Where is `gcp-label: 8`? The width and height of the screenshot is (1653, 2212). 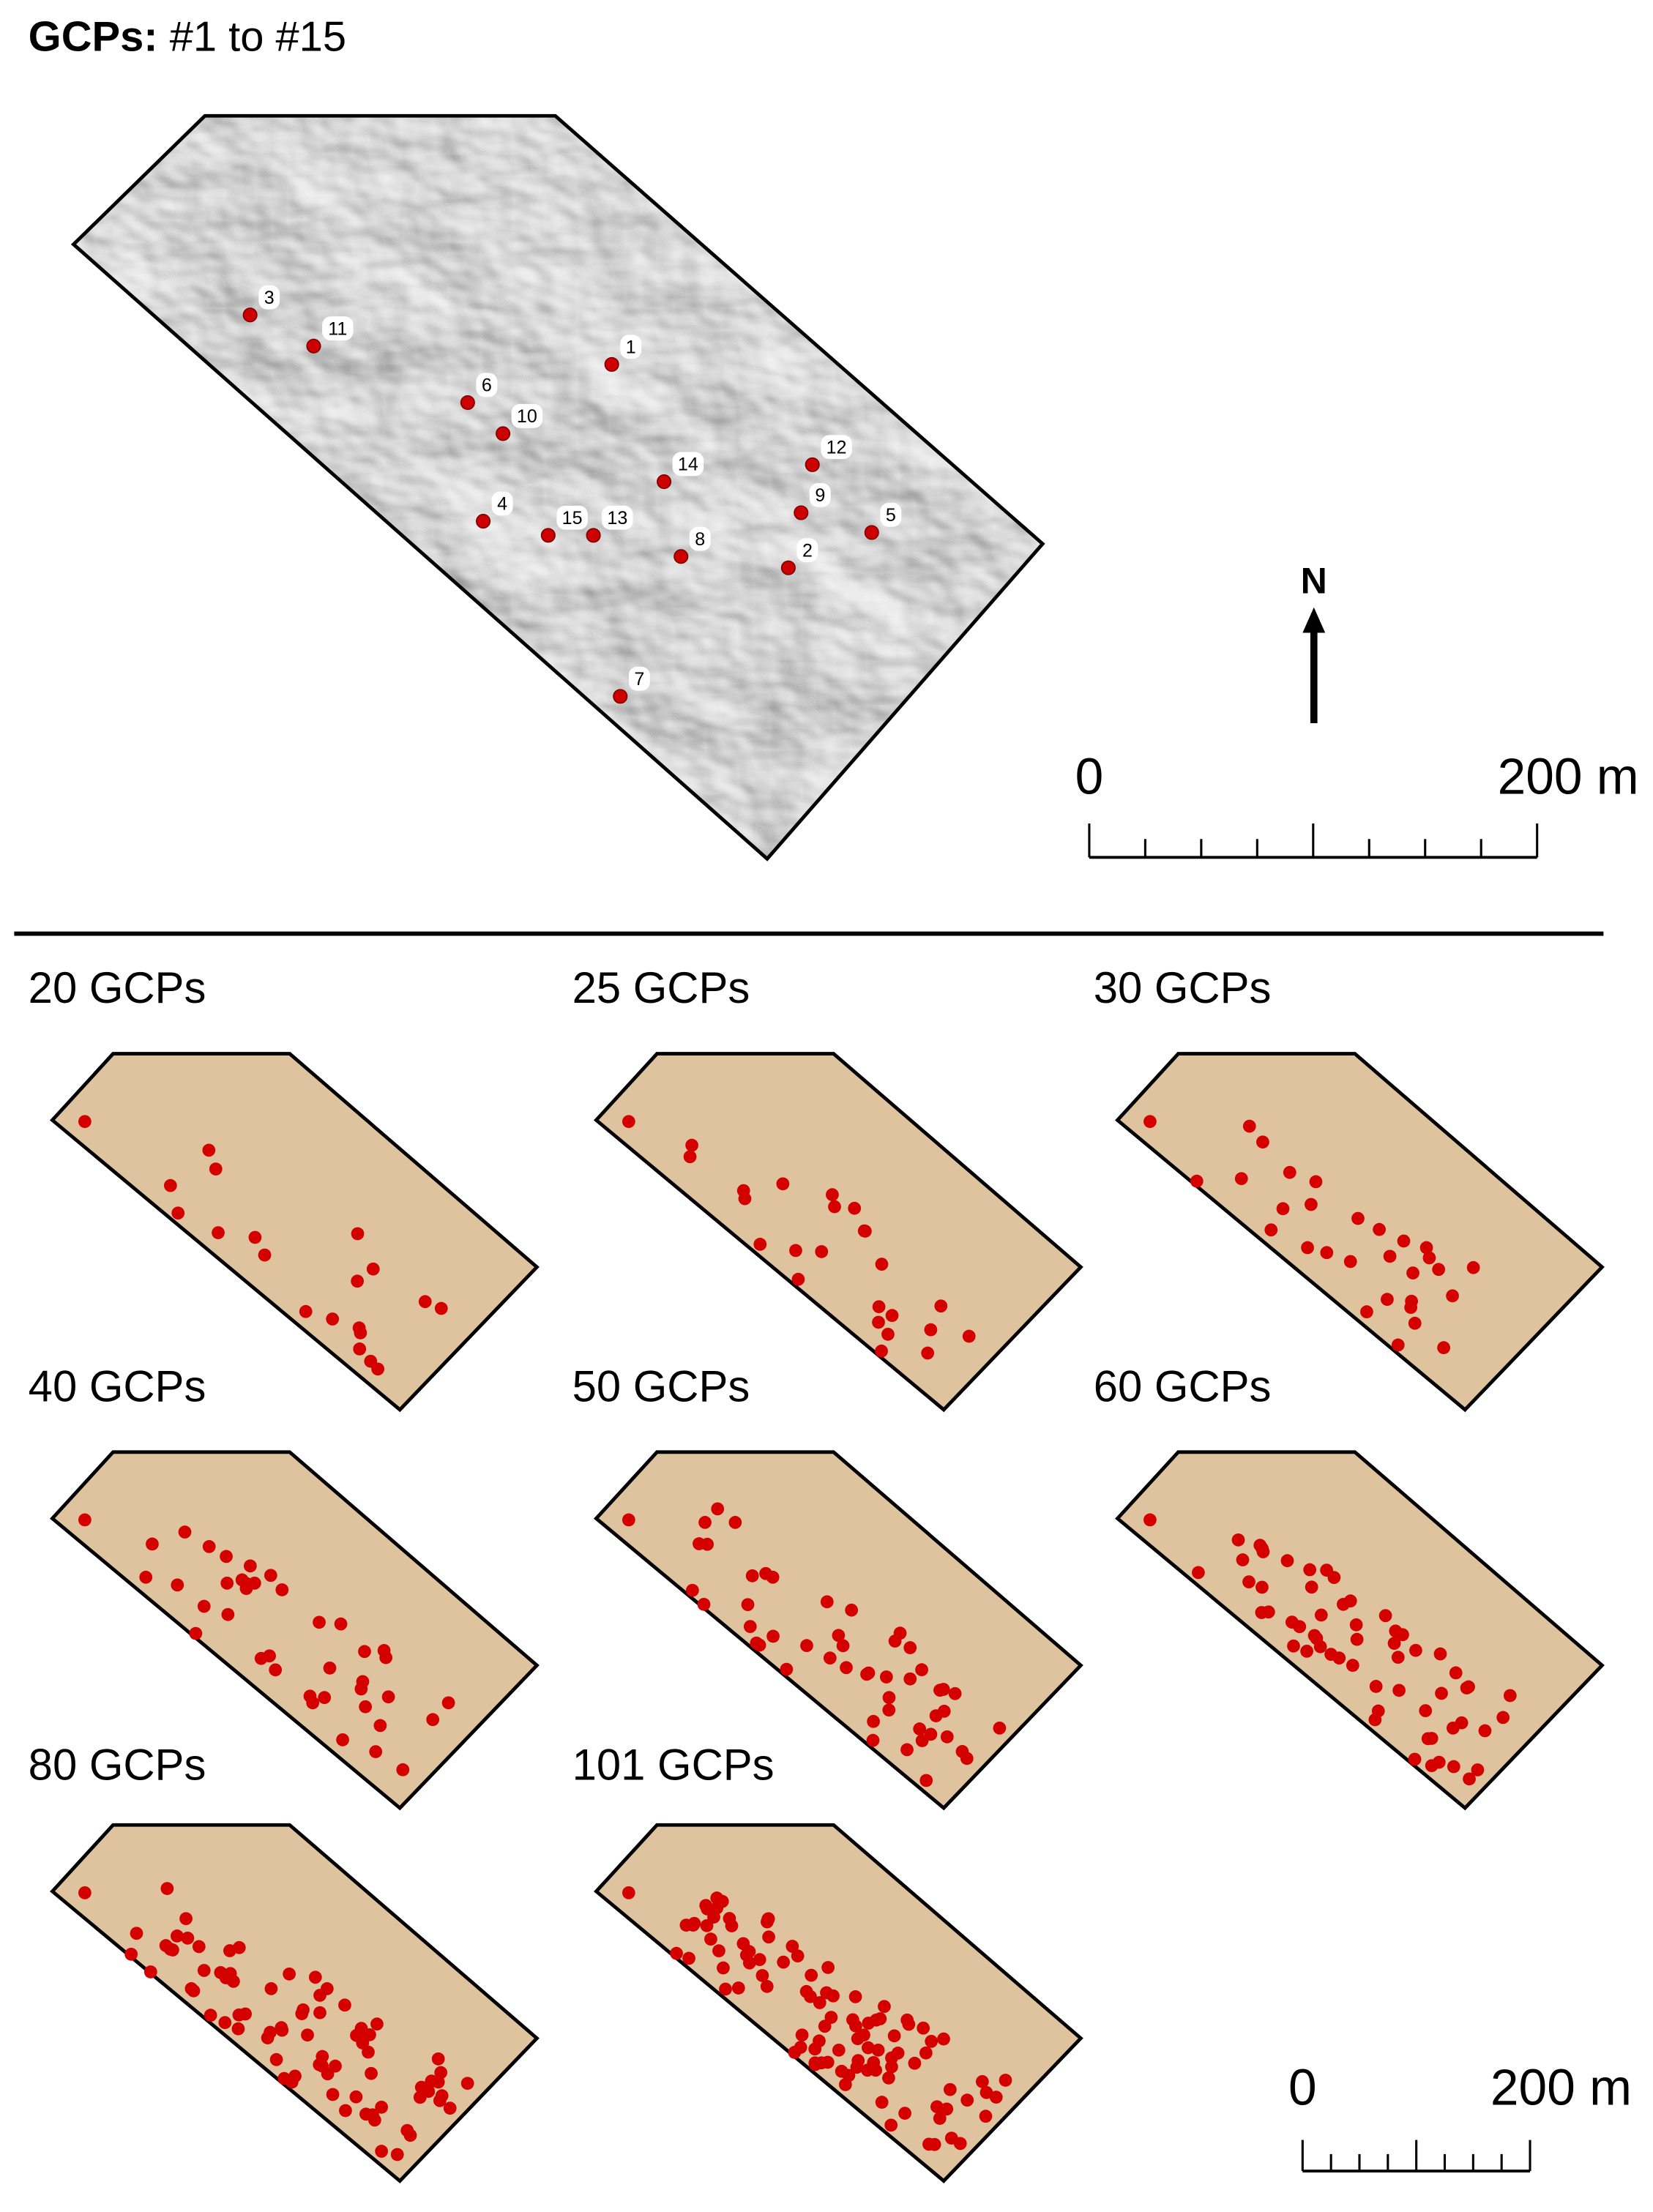
gcp-label: 8 is located at coordinates (700, 539).